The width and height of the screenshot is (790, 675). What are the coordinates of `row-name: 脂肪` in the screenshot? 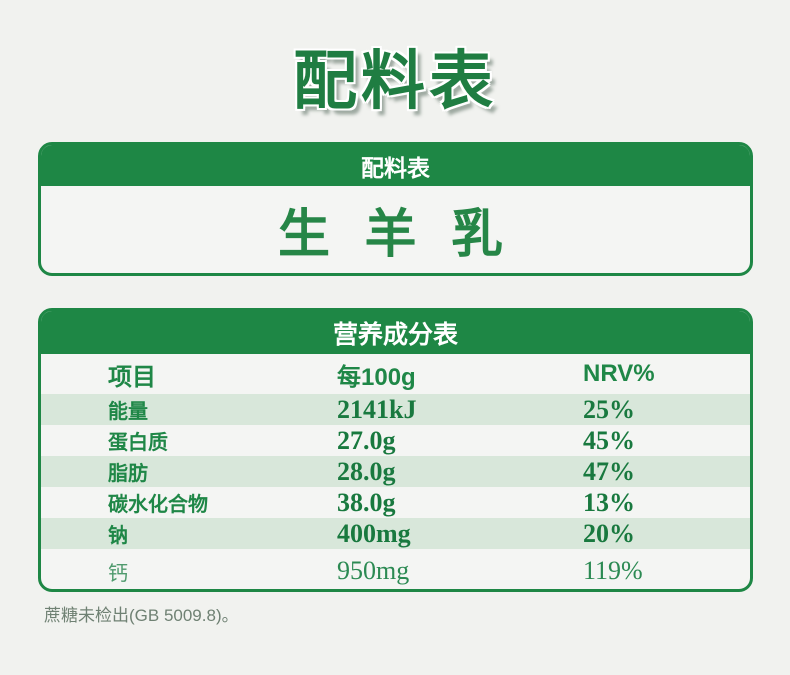 It's located at (128, 474).